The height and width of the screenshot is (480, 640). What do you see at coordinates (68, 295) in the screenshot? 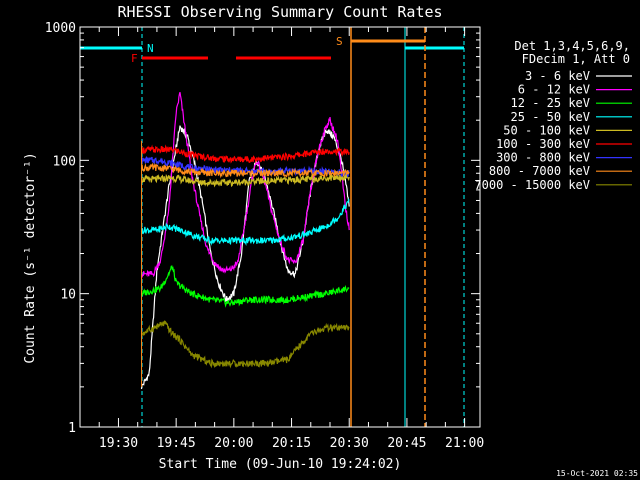
I see `y-tick-label: 10` at bounding box center [68, 295].